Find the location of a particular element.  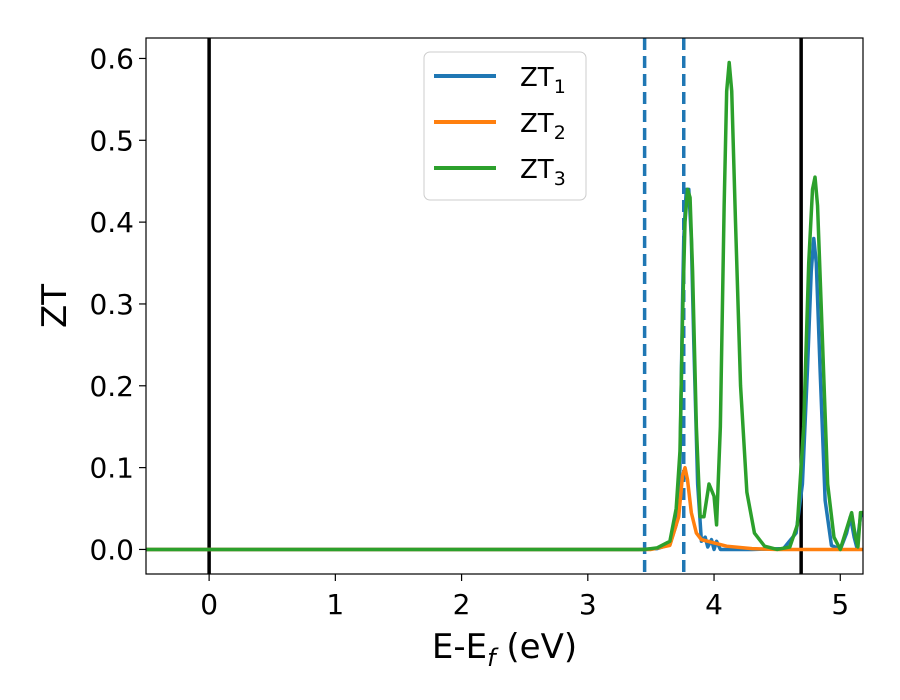

x-tick-label: 4 is located at coordinates (714, 604).